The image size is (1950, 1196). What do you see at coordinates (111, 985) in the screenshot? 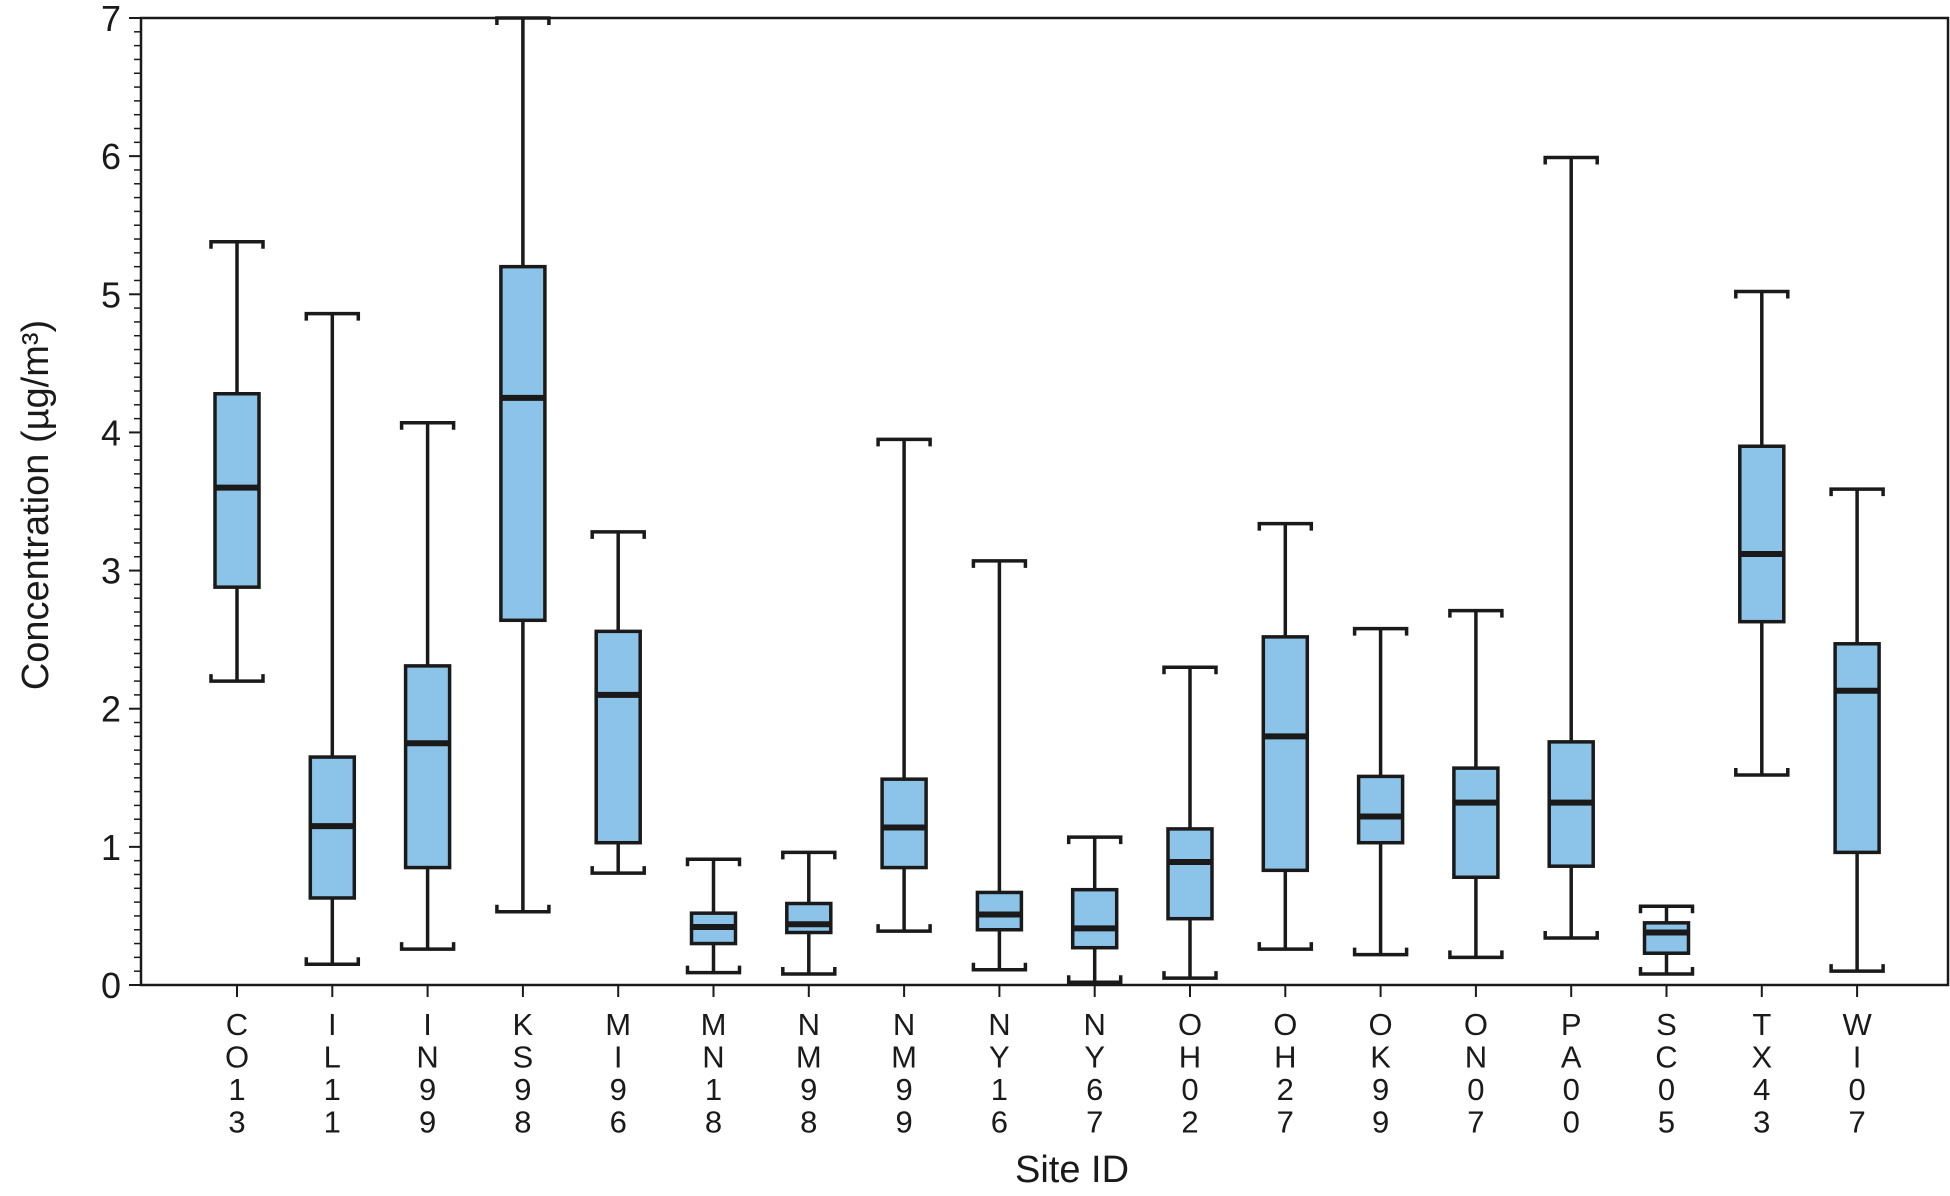
I see `y-tick-label: 0` at bounding box center [111, 985].